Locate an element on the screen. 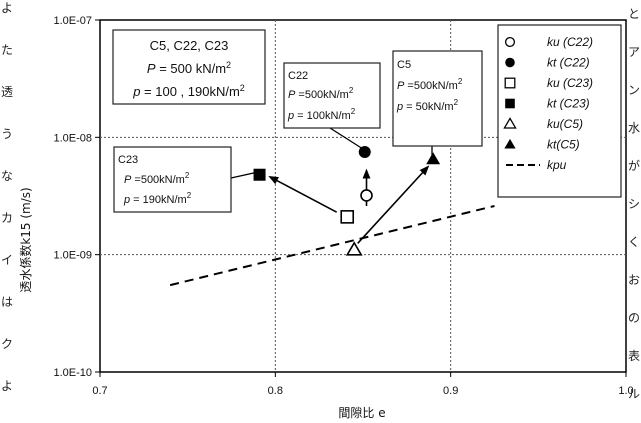 The height and width of the screenshot is (423, 641). main-box-line2: P = 500 kN/m2 is located at coordinates (189, 68).